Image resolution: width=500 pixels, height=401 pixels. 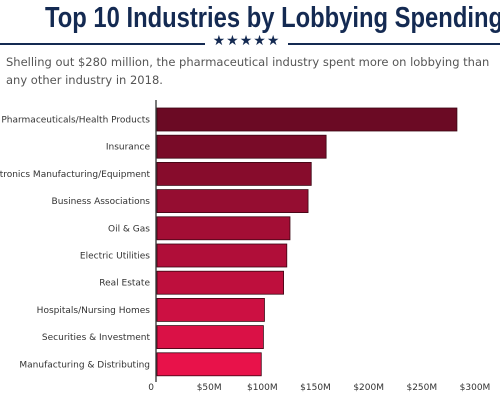 I want to click on category-label: Securities & Investment, so click(x=96, y=338).